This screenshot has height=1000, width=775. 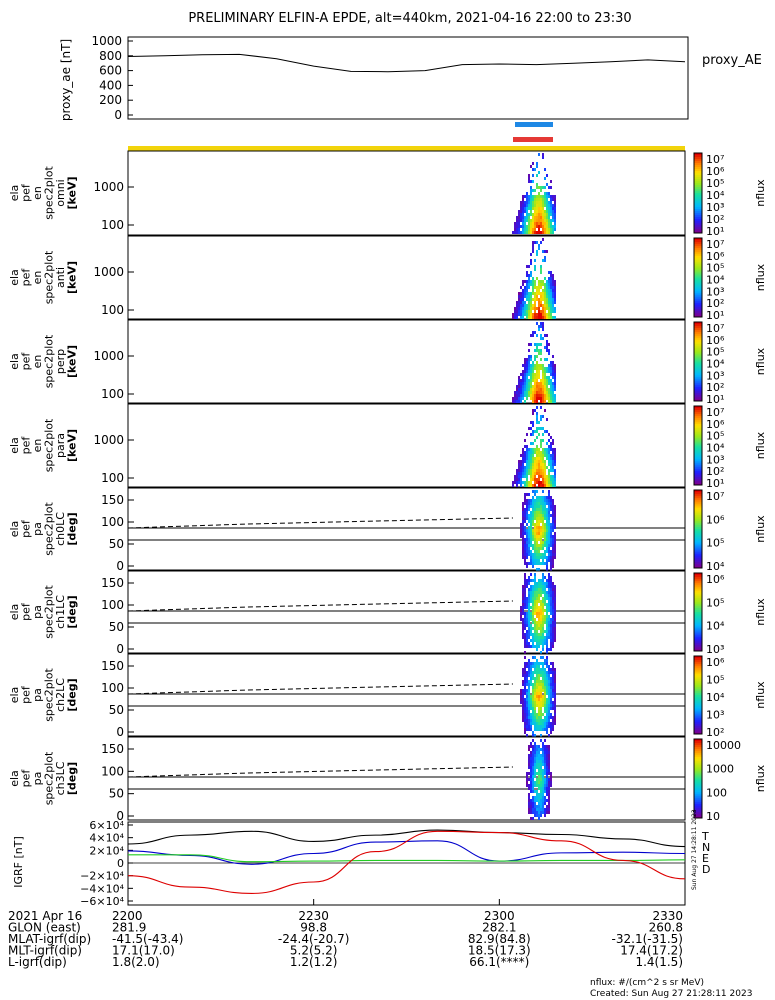 I want to click on science-zone-blue-bar, so click(x=534, y=124).